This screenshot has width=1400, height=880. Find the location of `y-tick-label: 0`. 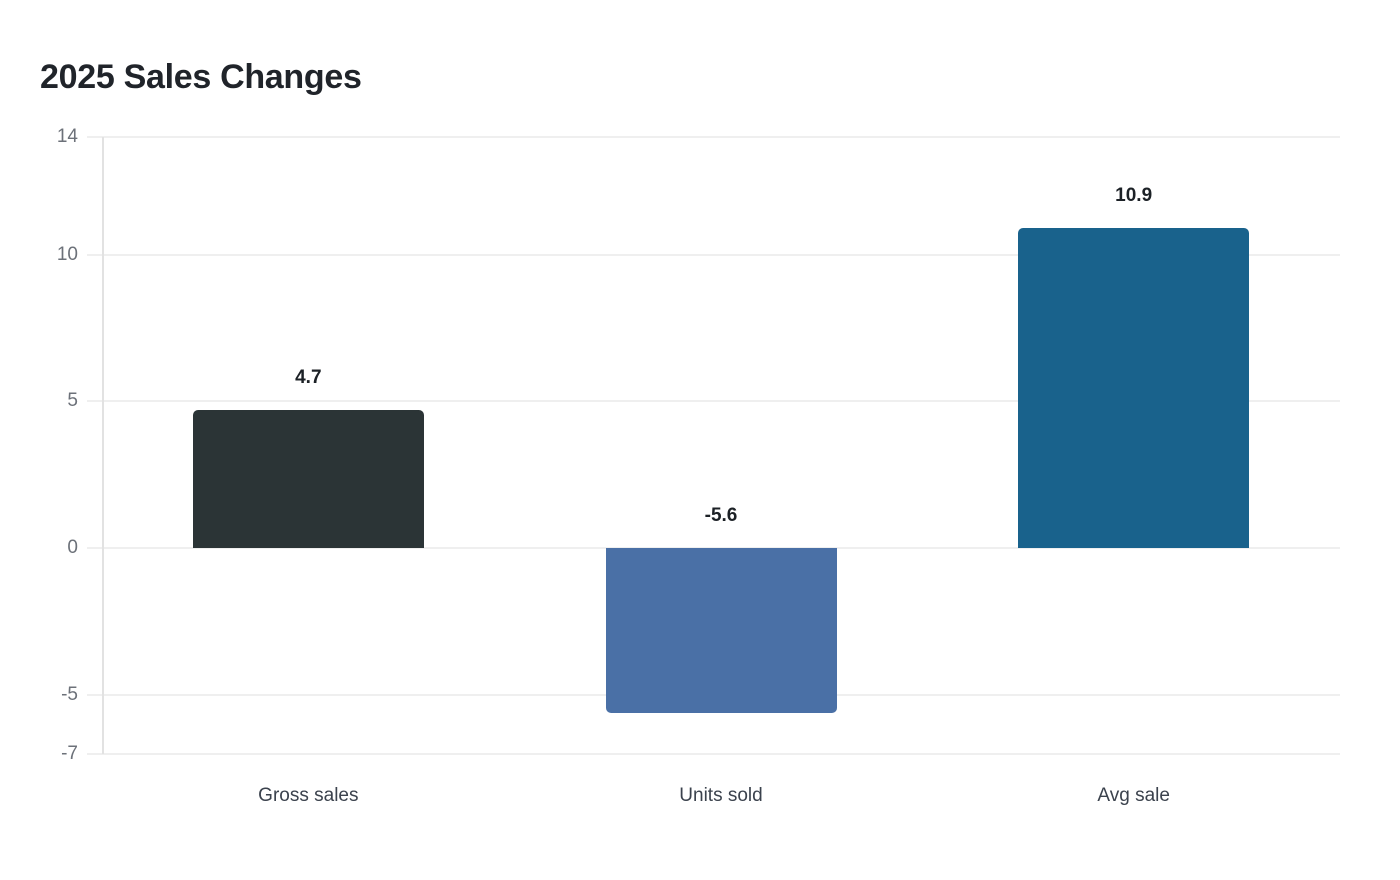

y-tick-label: 0 is located at coordinates (72, 548).